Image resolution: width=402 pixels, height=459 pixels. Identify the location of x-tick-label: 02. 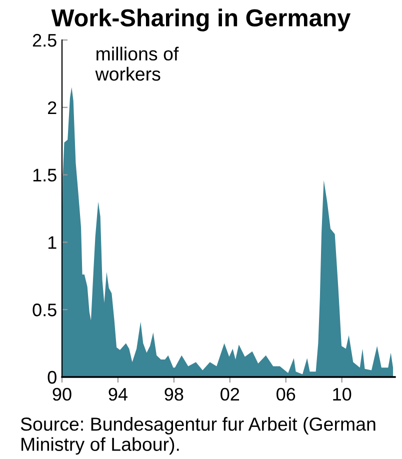
(230, 394).